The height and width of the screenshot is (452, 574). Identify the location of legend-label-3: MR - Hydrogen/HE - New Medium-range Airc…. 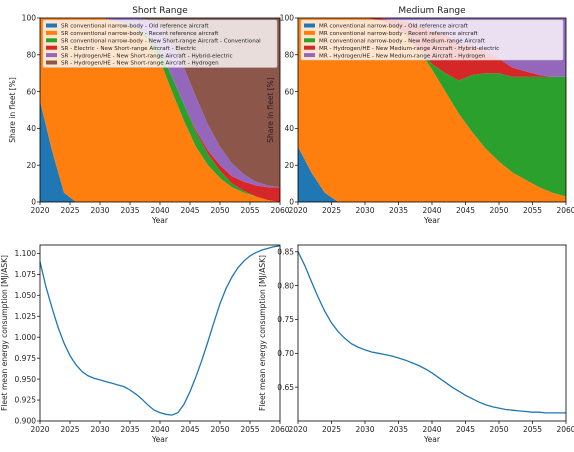
(409, 49).